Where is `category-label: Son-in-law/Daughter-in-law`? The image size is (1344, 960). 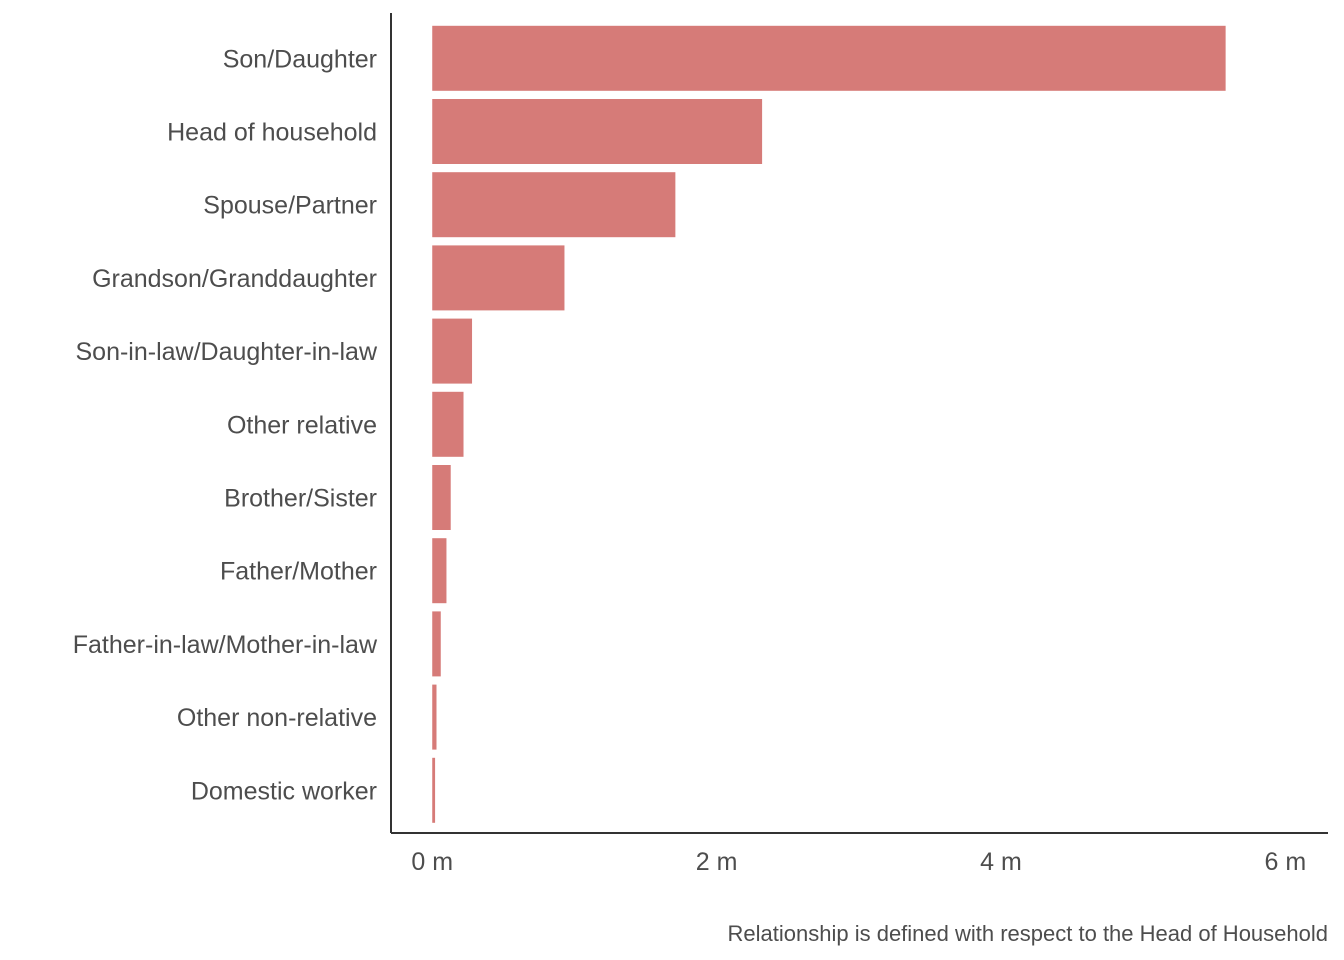
category-label: Son-in-law/Daughter-in-law is located at coordinates (226, 352).